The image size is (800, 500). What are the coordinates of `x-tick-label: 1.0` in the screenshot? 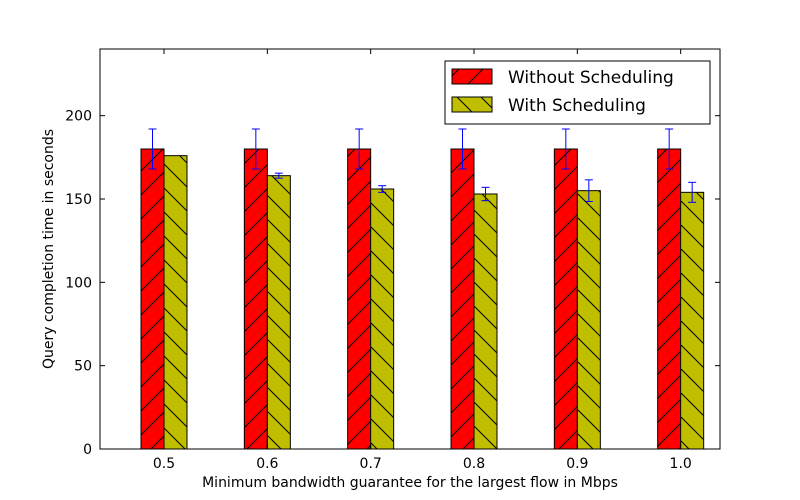 It's located at (681, 464).